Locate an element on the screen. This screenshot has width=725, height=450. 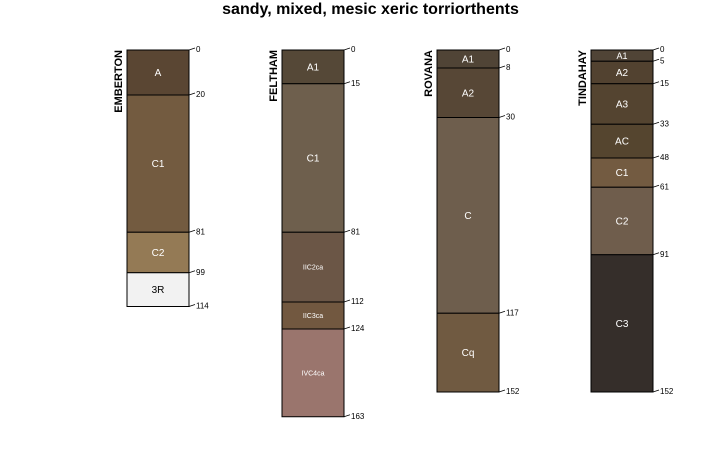
horizon-label: Cq is located at coordinates (468, 353).